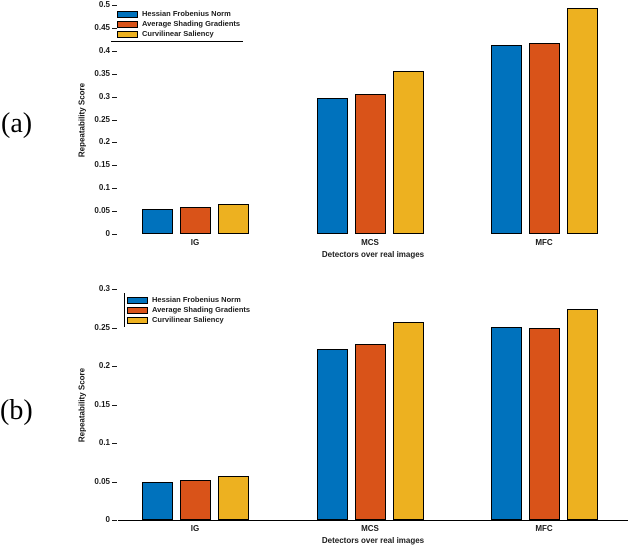 The width and height of the screenshot is (630, 548). Describe the element at coordinates (373, 520) in the screenshot. I see `x-axis-line` at that location.